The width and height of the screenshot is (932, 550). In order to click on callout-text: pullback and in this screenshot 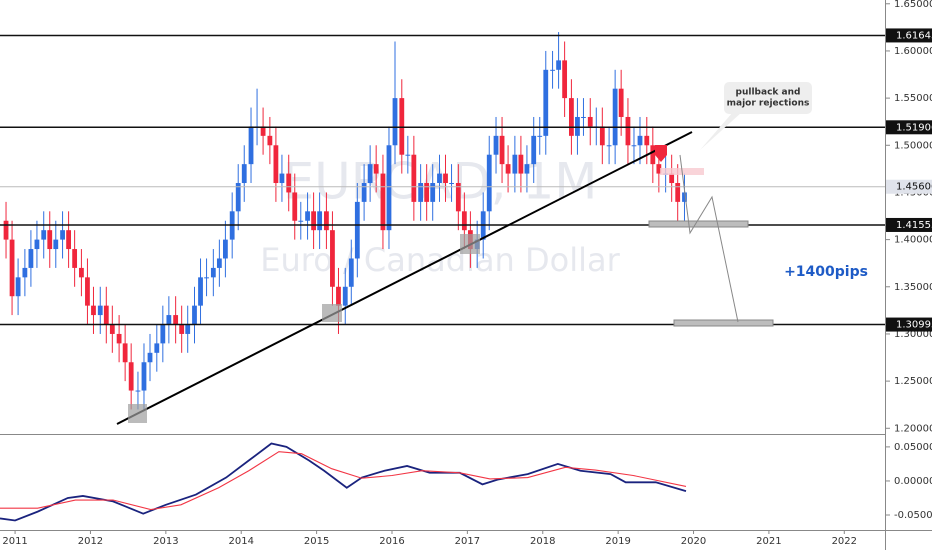, I will do `click(768, 93)`.